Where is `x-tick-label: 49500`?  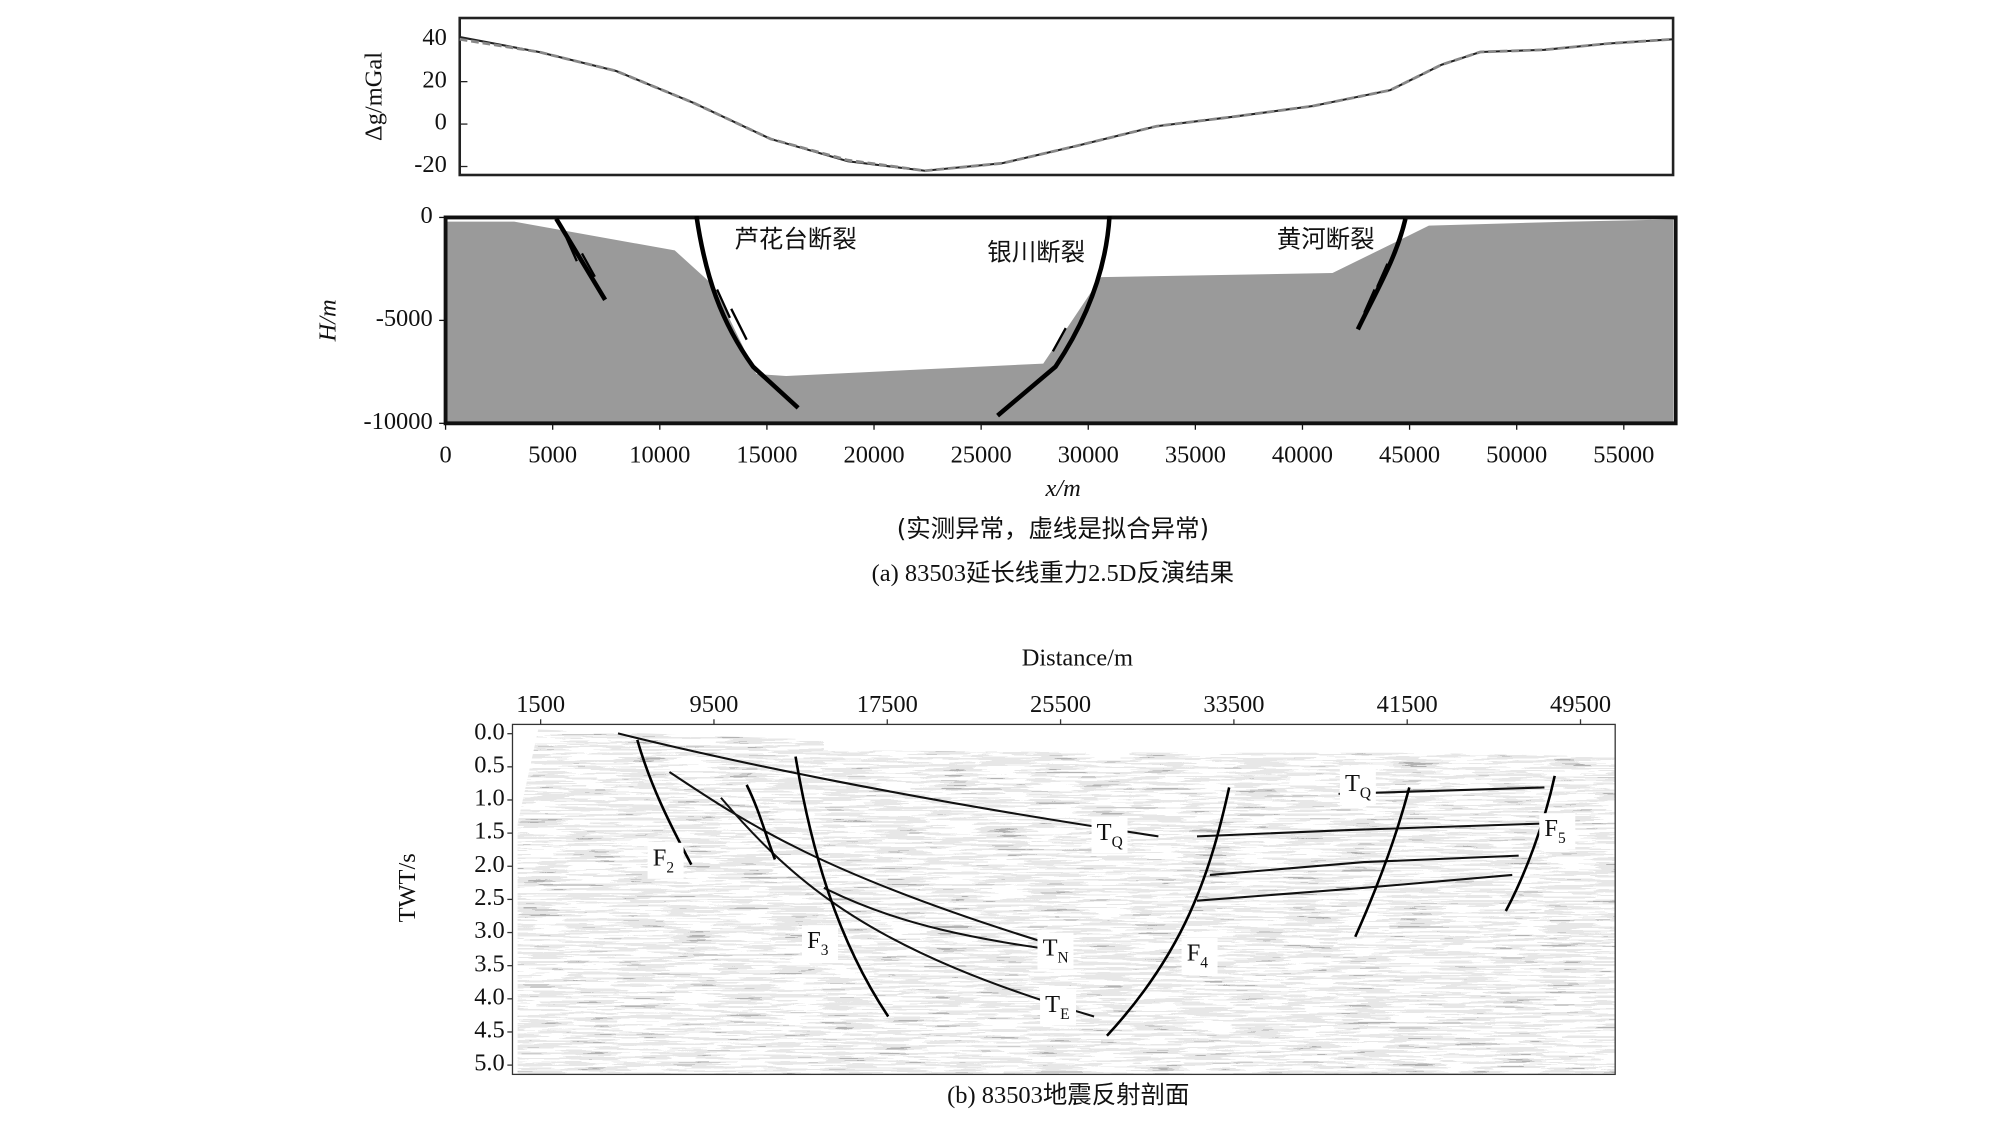
x-tick-label: 49500 is located at coordinates (1580, 704).